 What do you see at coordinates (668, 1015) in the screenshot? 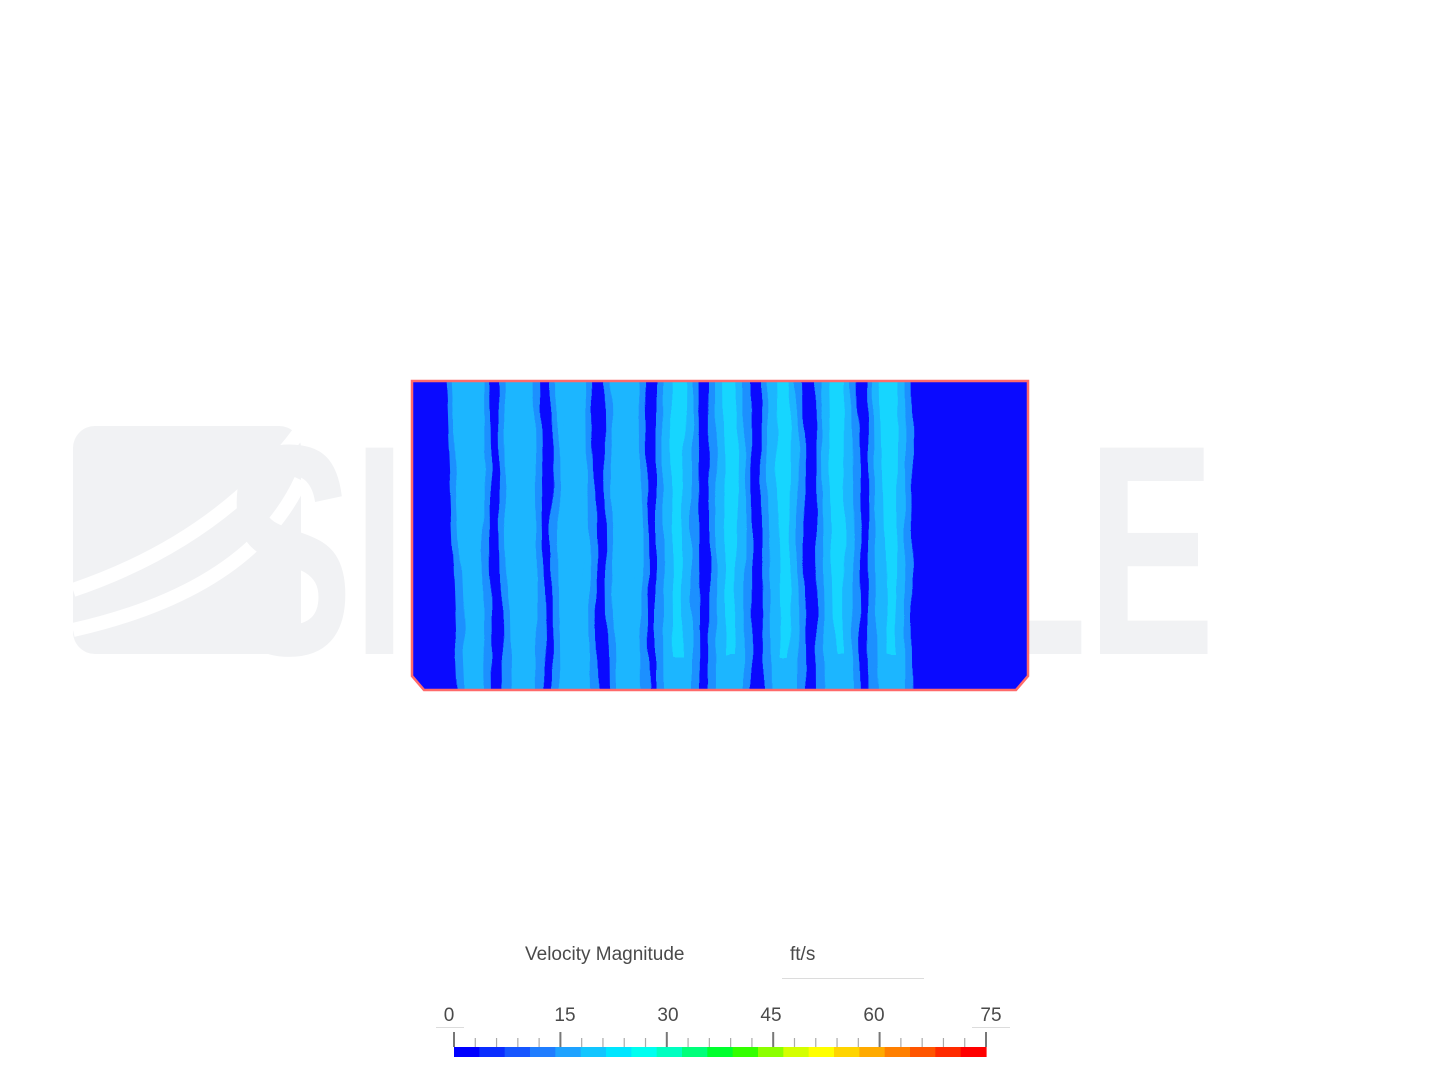
I see `legend-tick-label: 30` at bounding box center [668, 1015].